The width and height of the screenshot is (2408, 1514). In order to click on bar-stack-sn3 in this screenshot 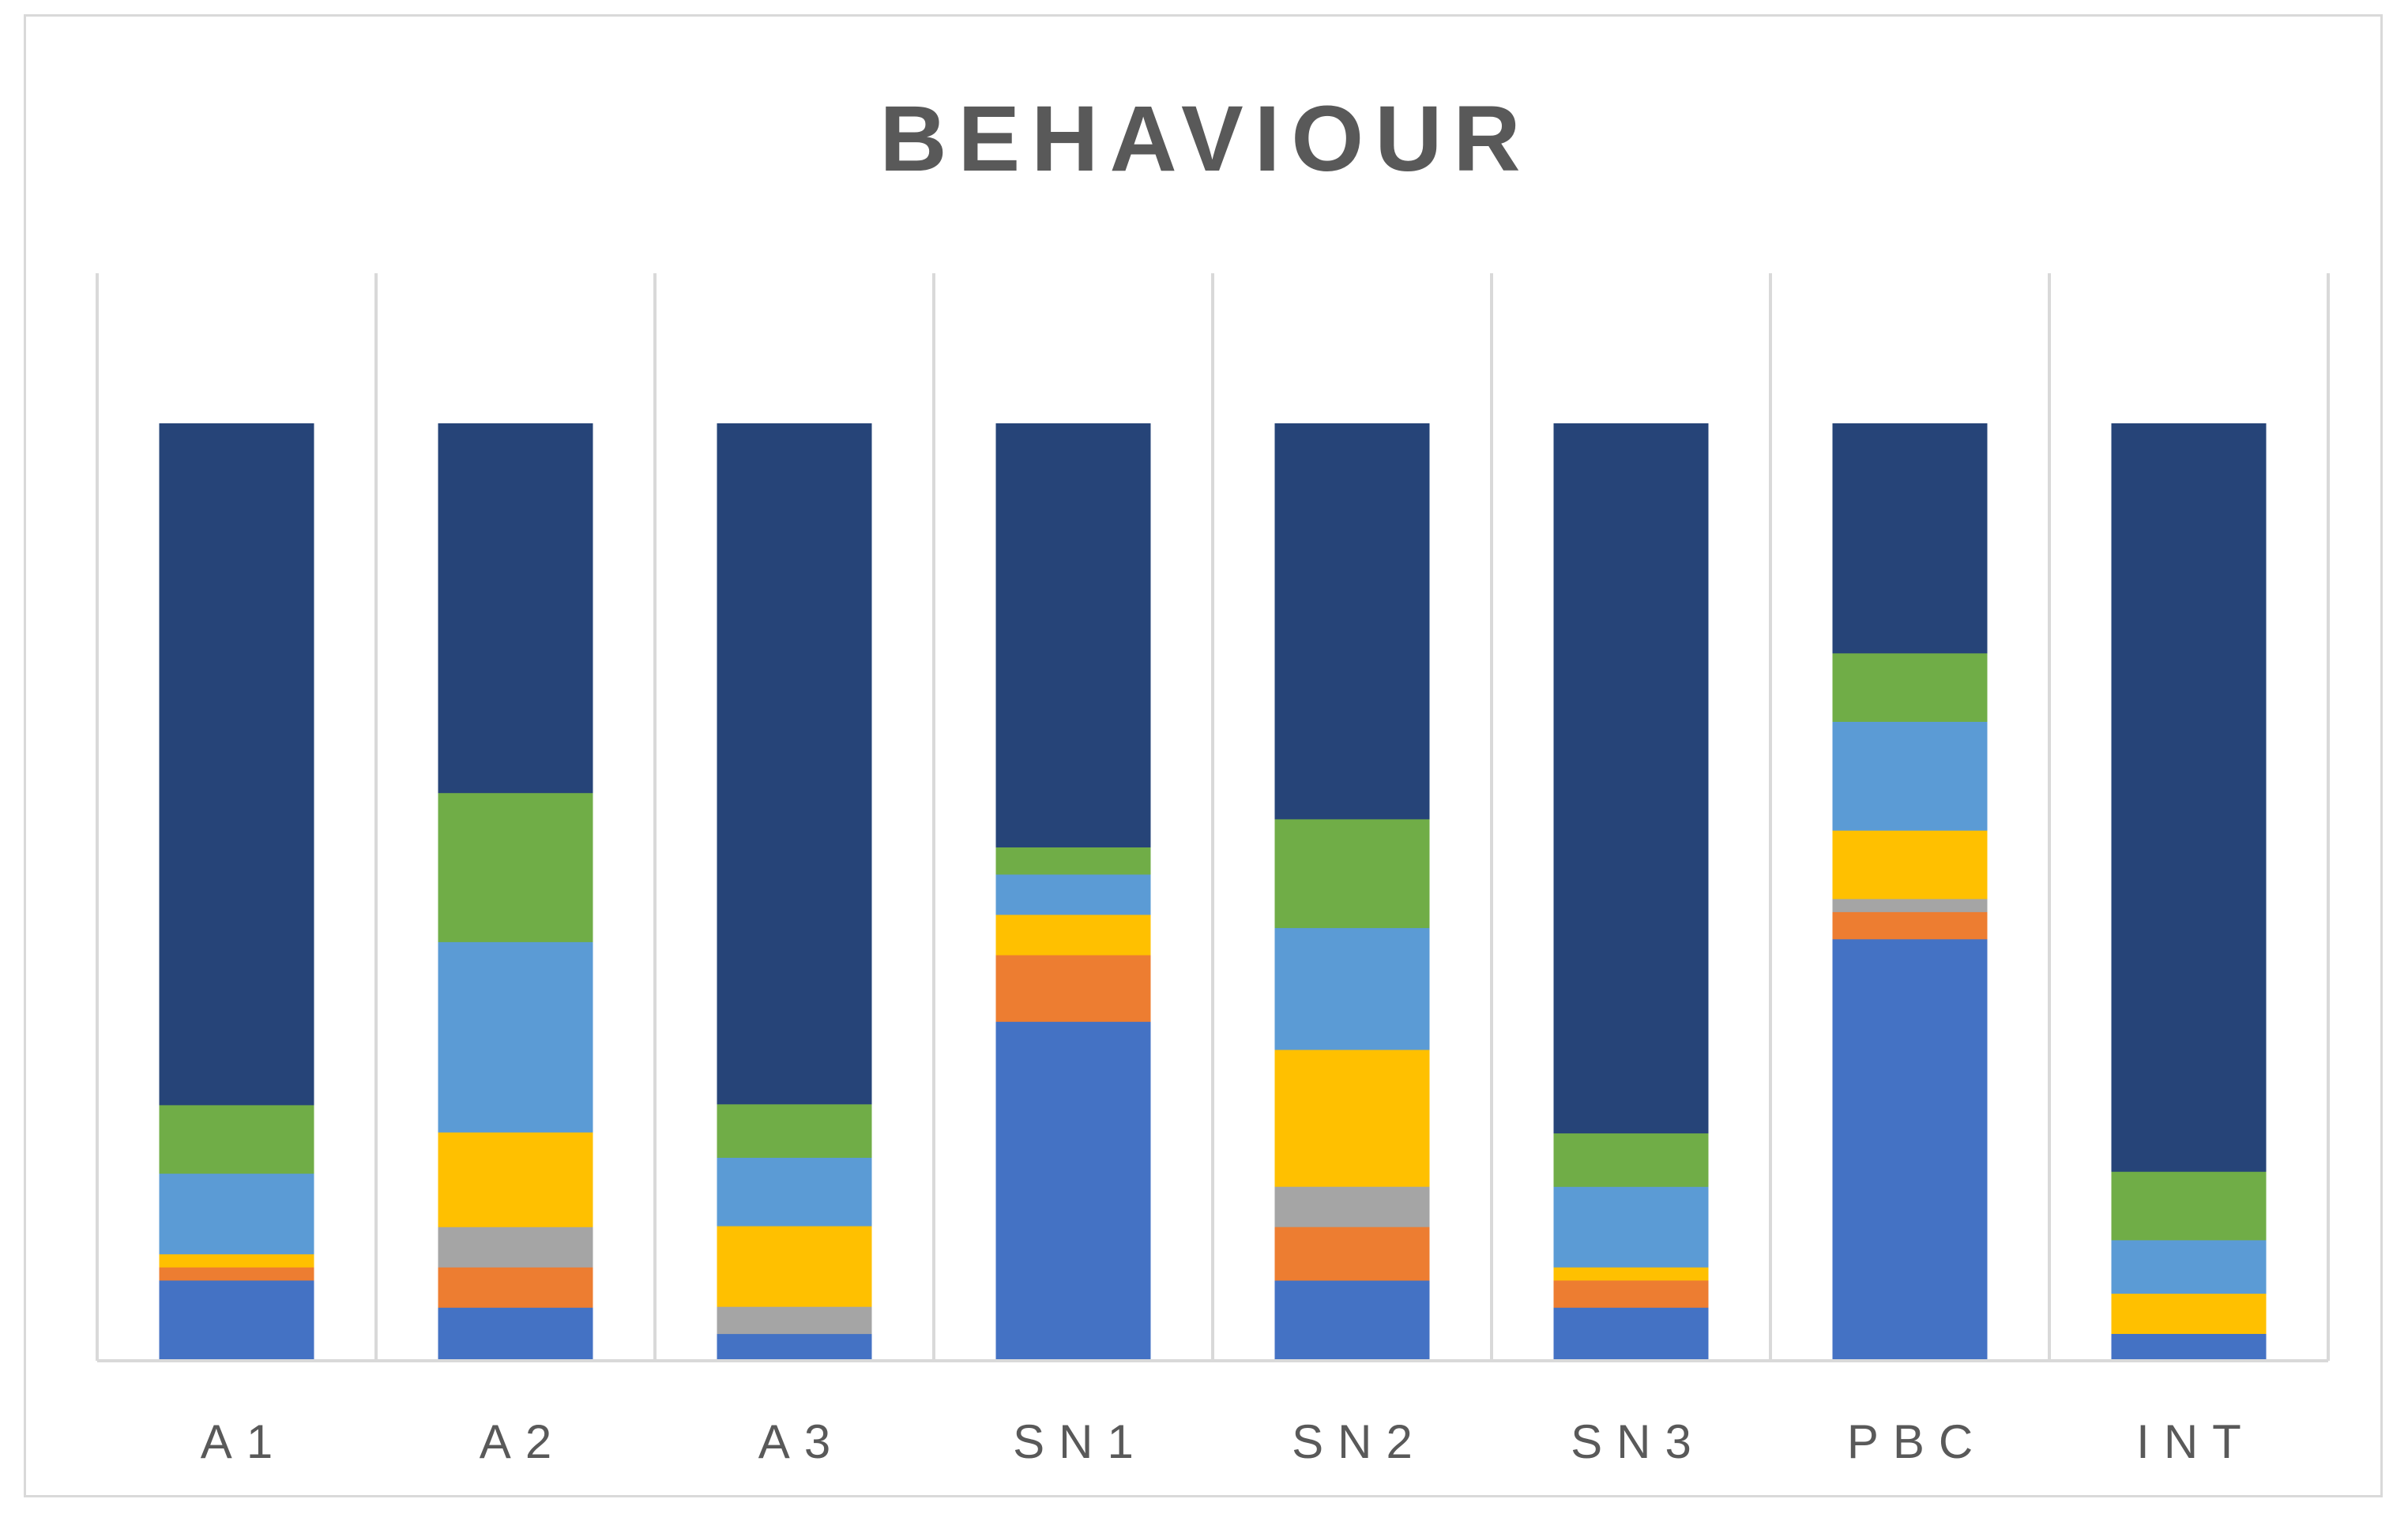, I will do `click(1631, 892)`.